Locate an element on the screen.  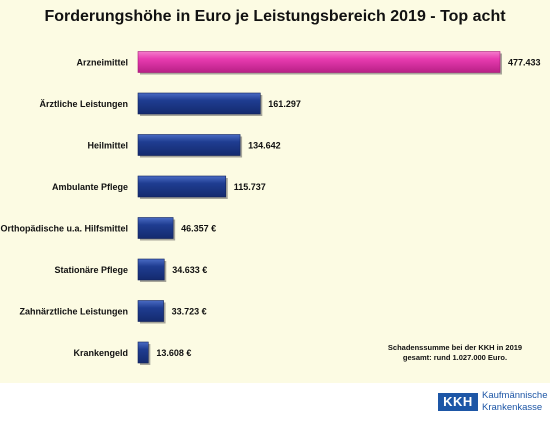
value-label-4: 46.357 € is located at coordinates (198, 229).